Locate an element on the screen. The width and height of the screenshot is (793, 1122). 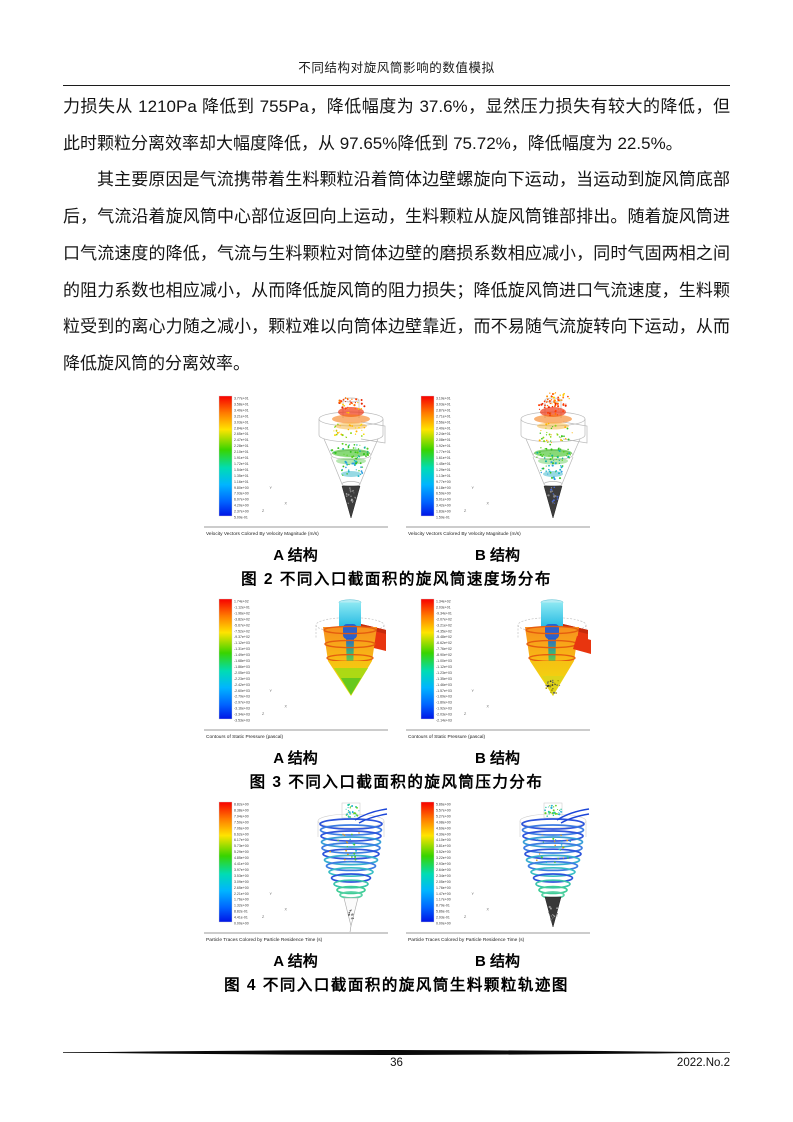
svg-text: 5.86e-01 is located at coordinates (443, 911).